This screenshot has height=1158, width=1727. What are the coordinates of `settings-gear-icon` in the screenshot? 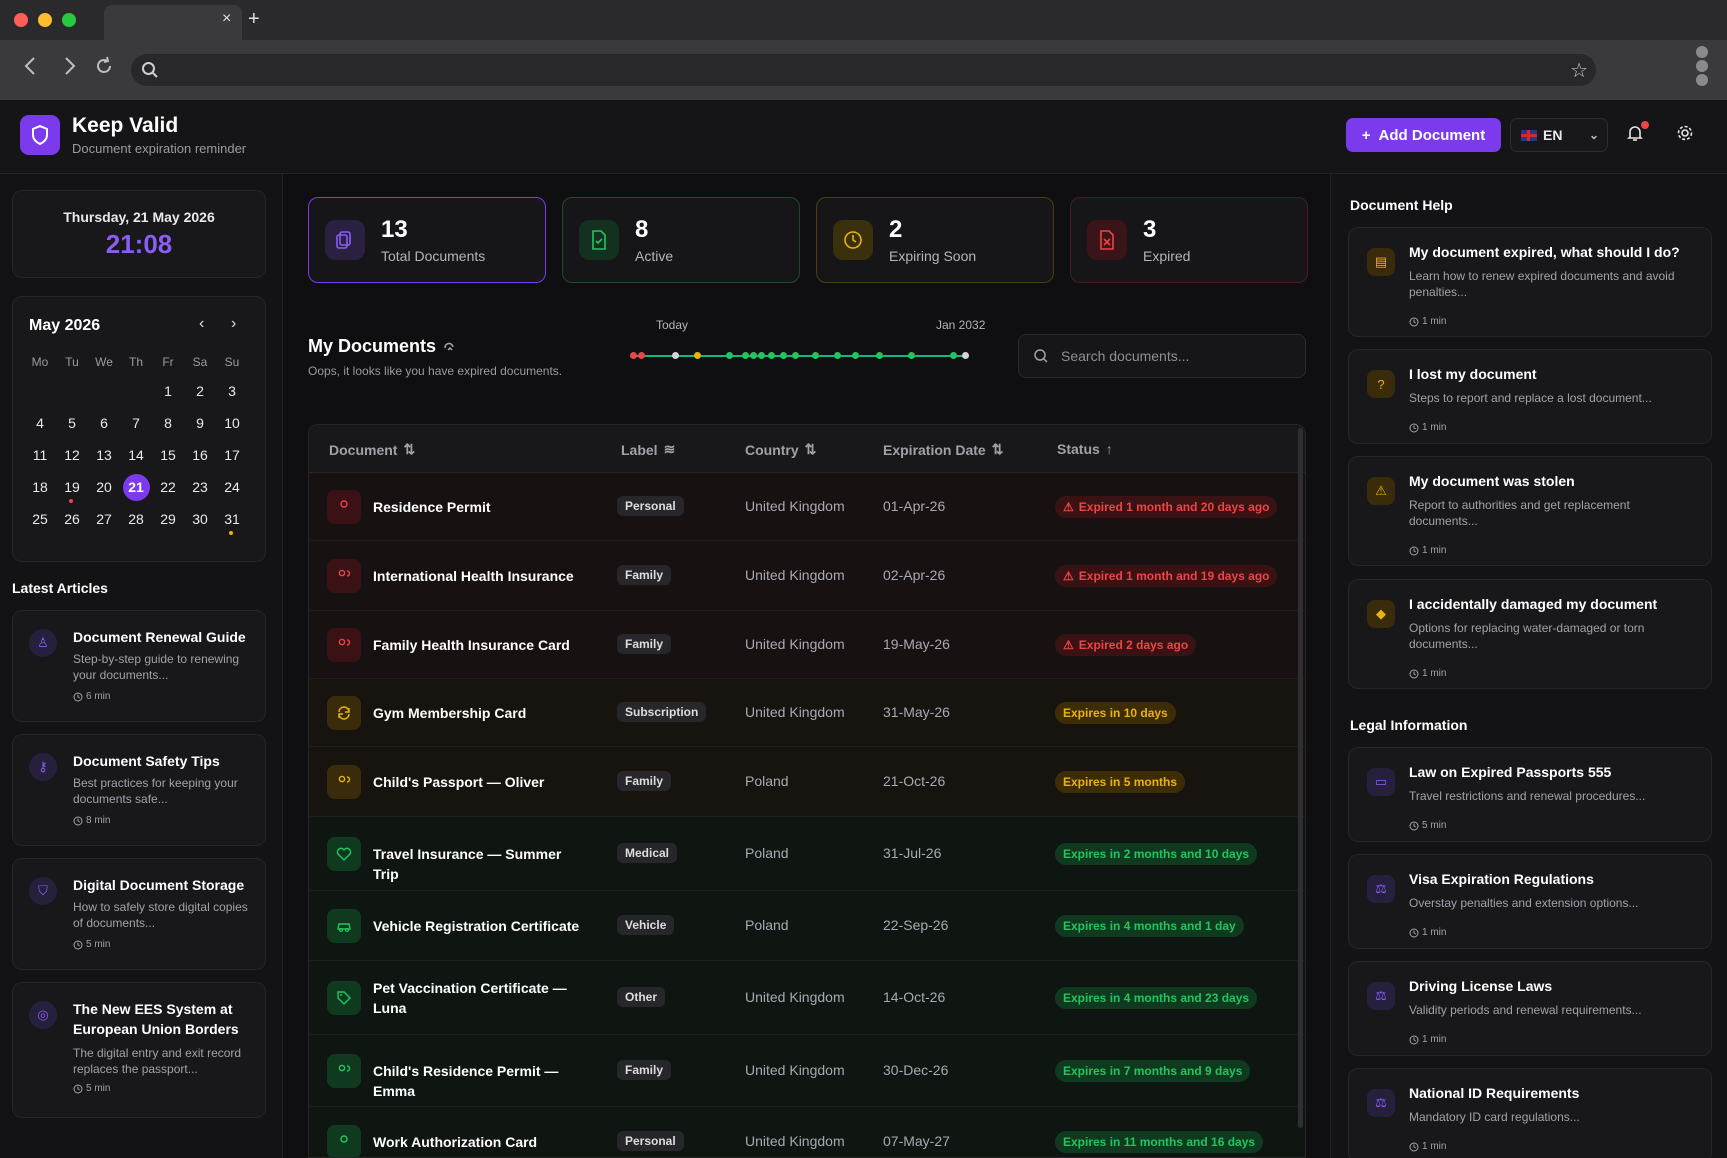 It's located at (1685, 135).